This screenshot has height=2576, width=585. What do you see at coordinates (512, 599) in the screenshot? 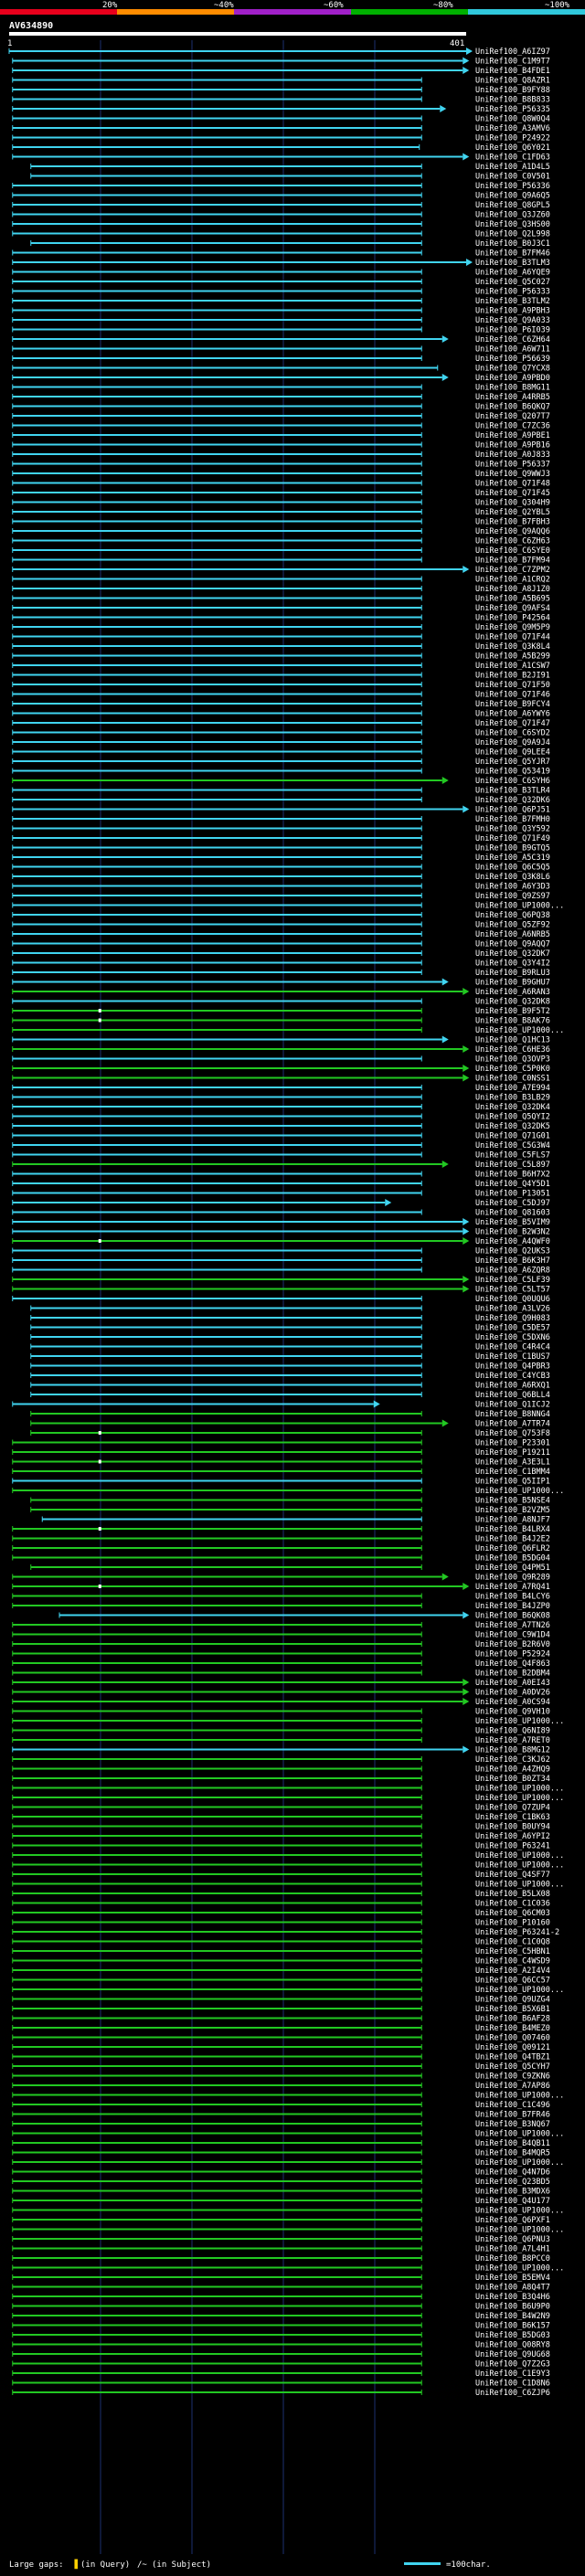
I see `hit-label: UniRef100_A5B695` at bounding box center [512, 599].